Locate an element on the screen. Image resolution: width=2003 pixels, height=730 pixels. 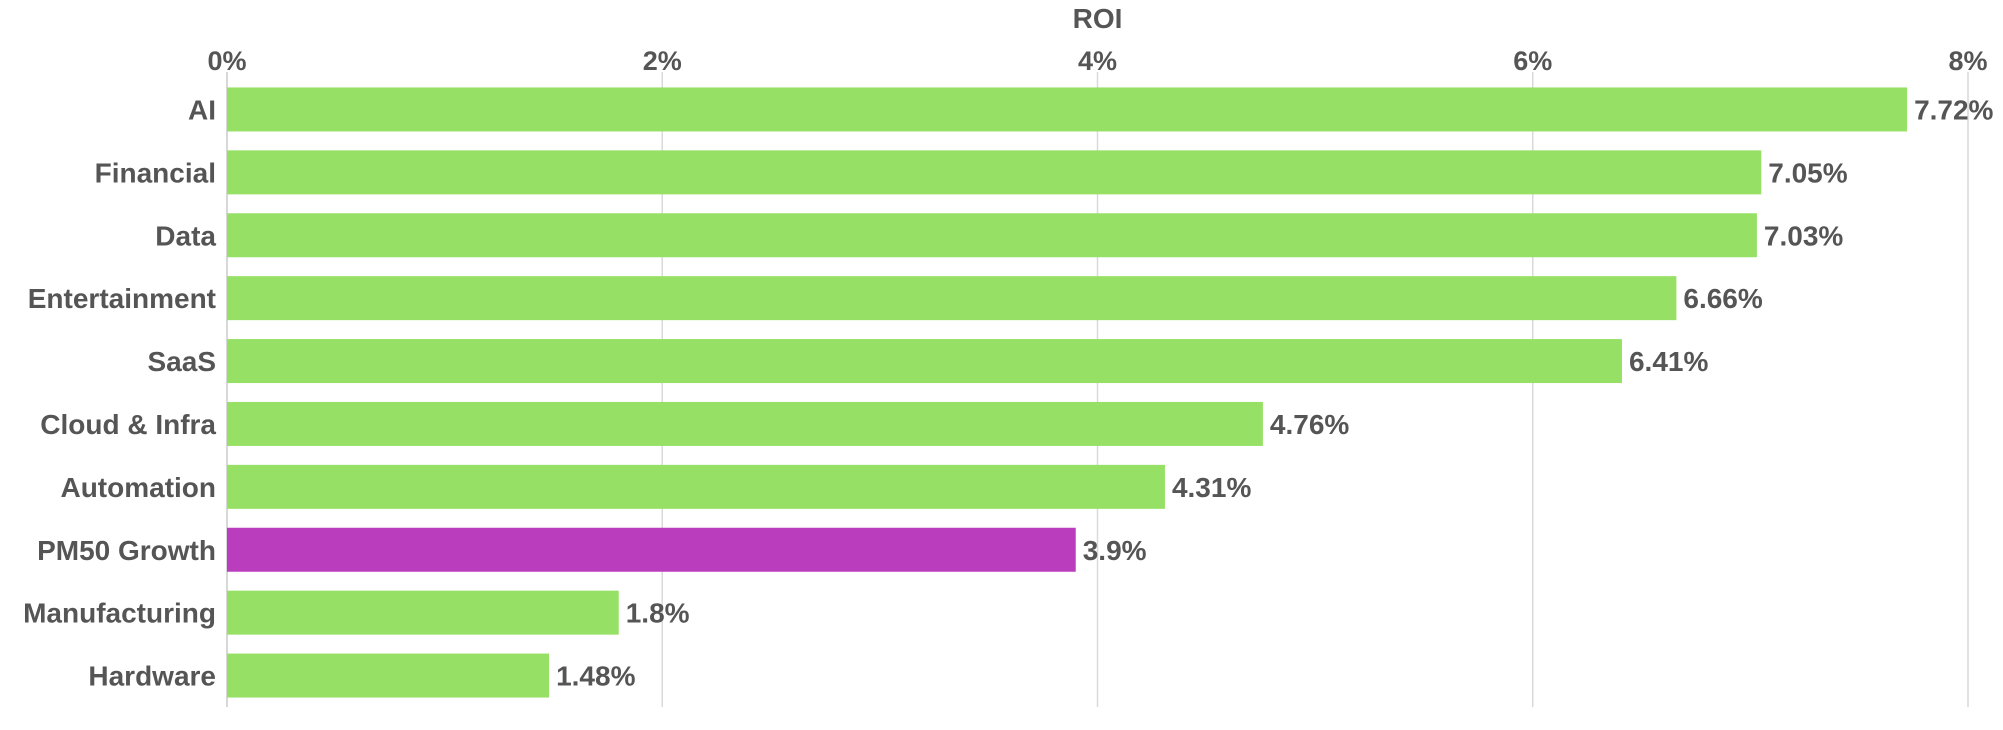
category-label: Entertainment is located at coordinates (122, 298).